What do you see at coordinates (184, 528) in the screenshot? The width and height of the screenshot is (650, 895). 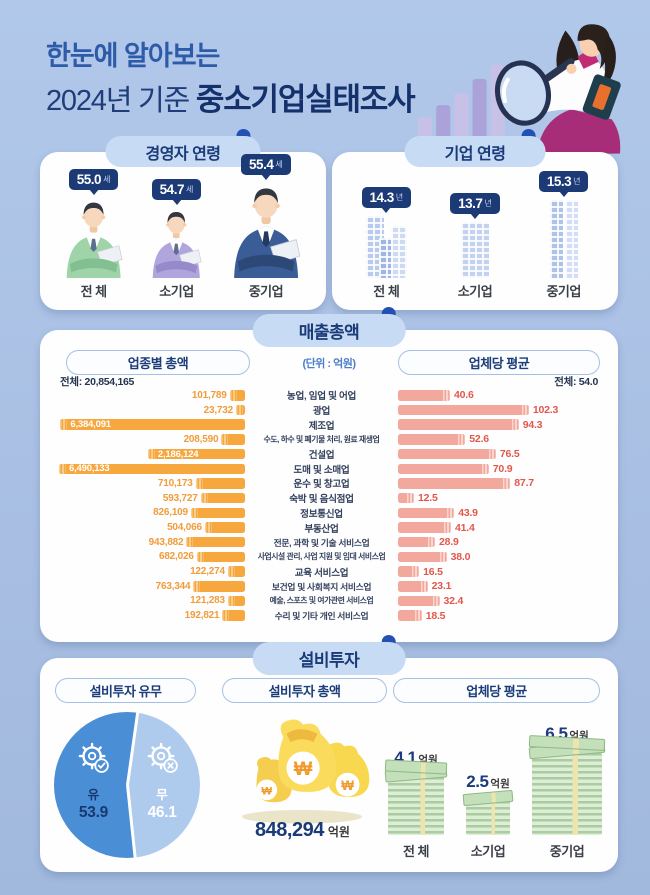 I see `industry-total-value: 504,066` at bounding box center [184, 528].